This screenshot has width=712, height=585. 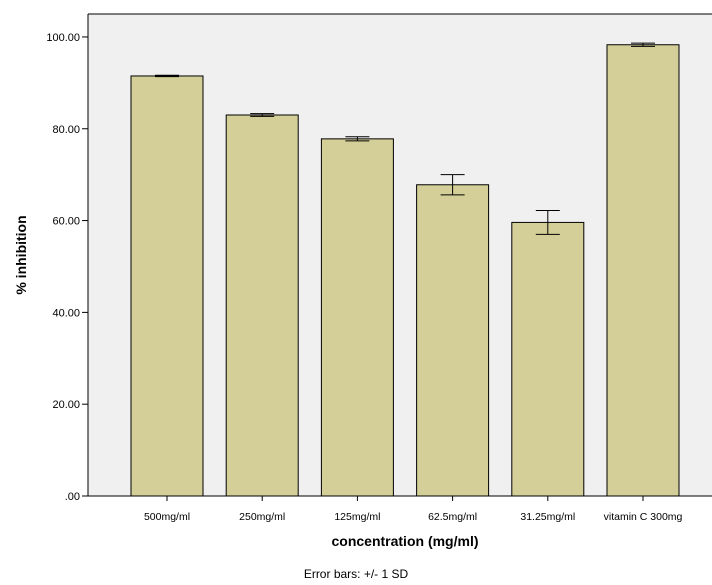 What do you see at coordinates (547, 517) in the screenshot?
I see `x-tick-label-4: 31.25mg/ml` at bounding box center [547, 517].